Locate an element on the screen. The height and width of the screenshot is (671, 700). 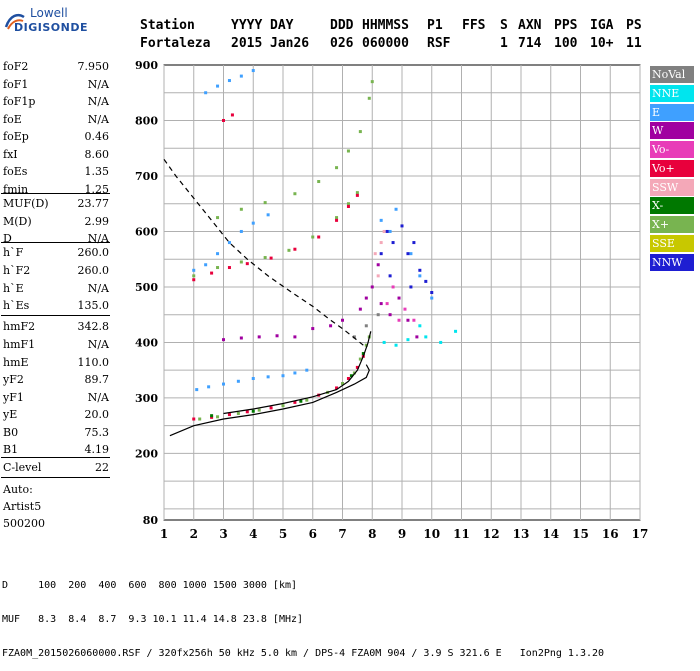
param-row: foEs 1.35 is located at coordinates (56, 172).